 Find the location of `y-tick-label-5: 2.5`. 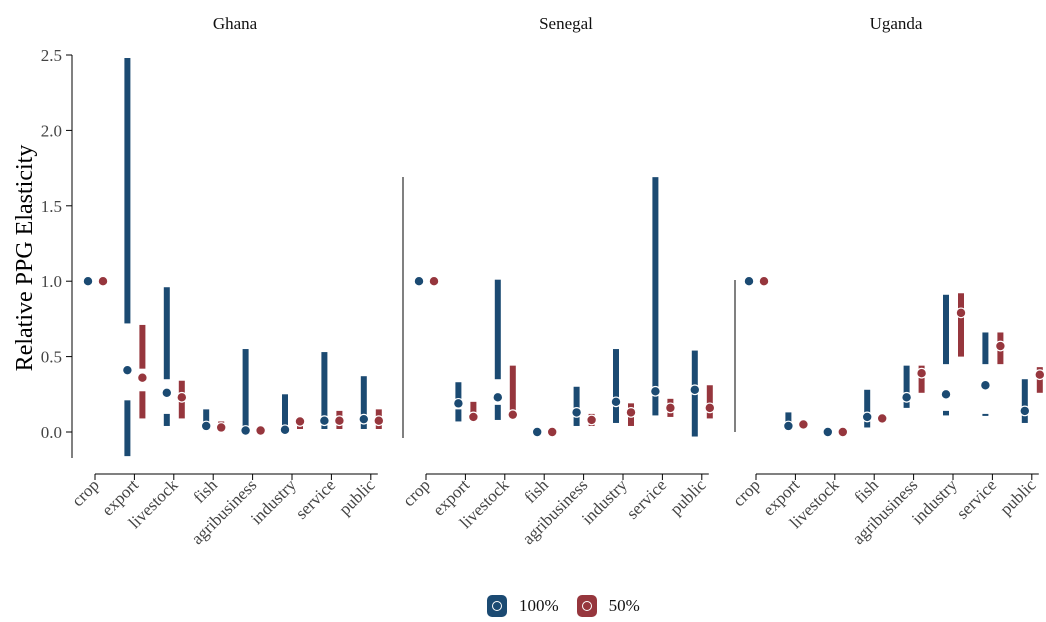

y-tick-label-5: 2.5 is located at coordinates (51, 55).